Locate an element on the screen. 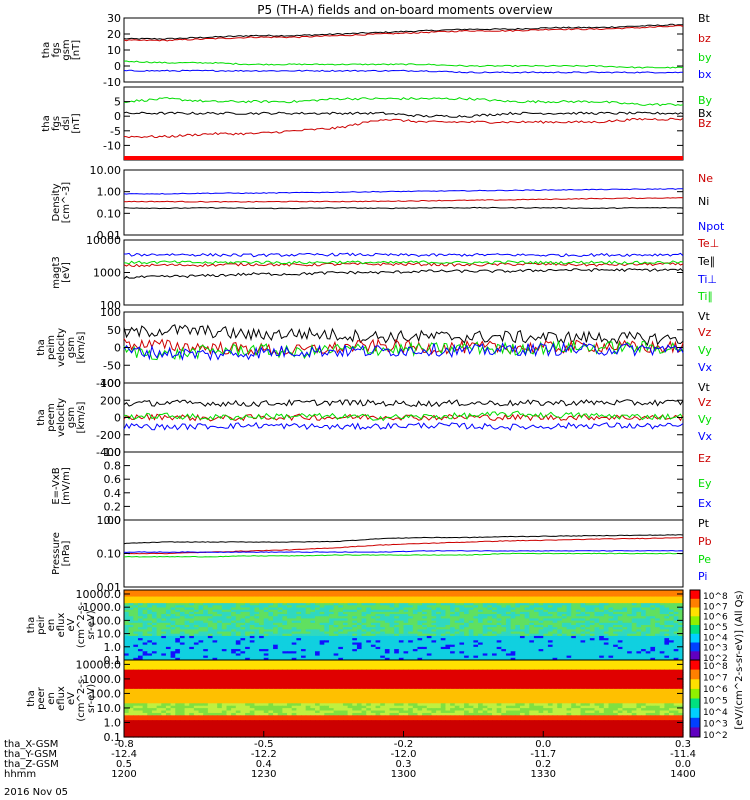 The image size is (750, 800). legend-Bz: Bz is located at coordinates (705, 123).